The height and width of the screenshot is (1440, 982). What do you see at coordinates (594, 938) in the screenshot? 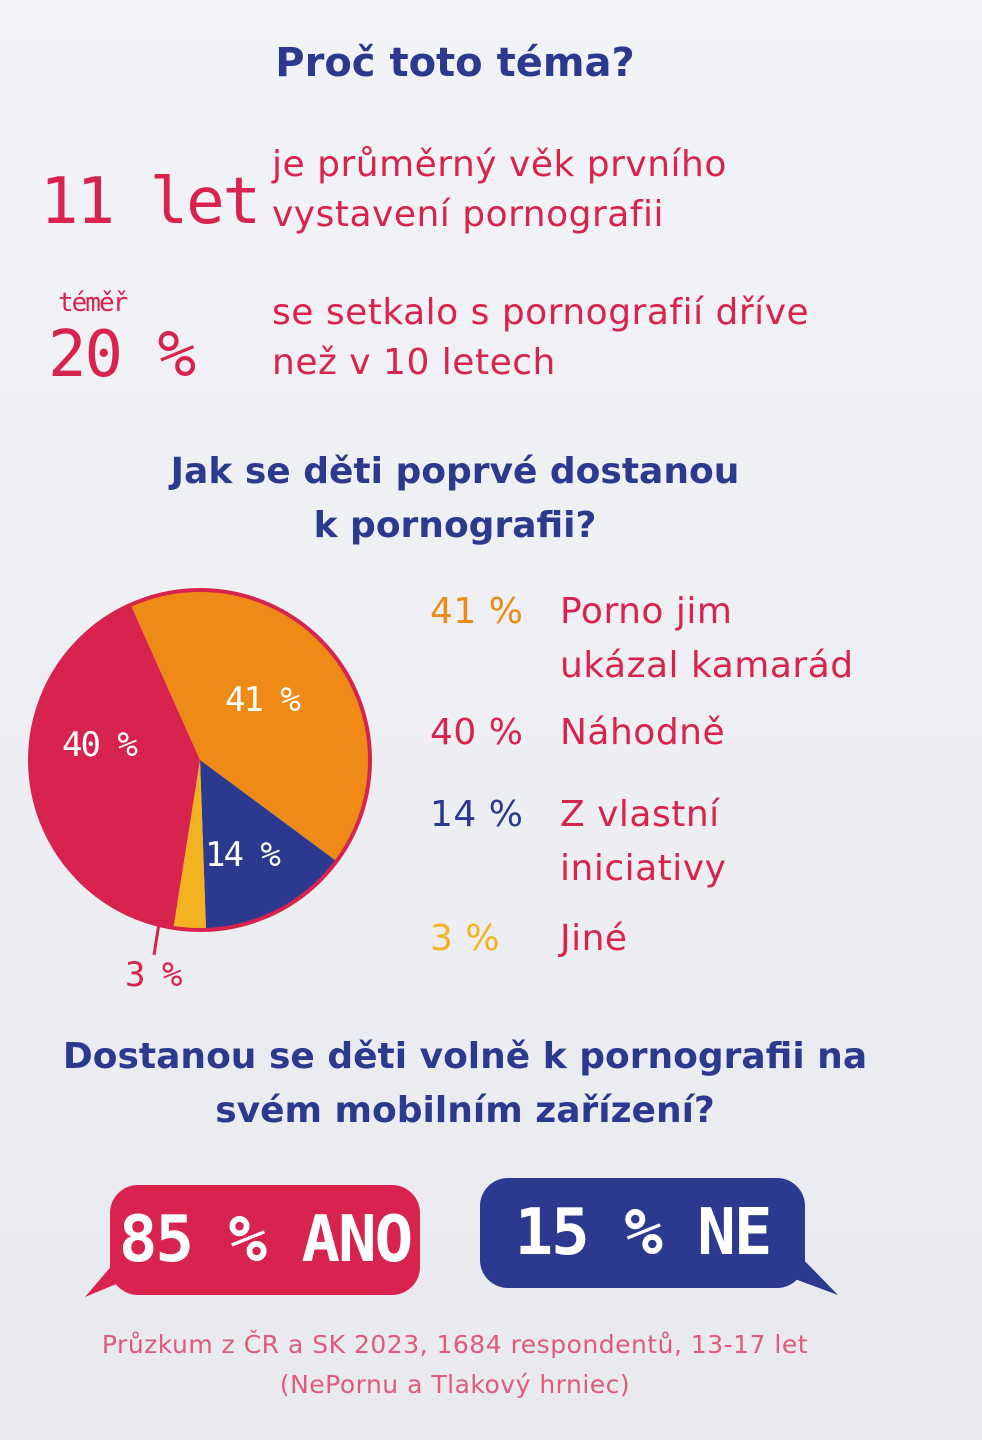
I see `legend-label-other: Jiné` at bounding box center [594, 938].